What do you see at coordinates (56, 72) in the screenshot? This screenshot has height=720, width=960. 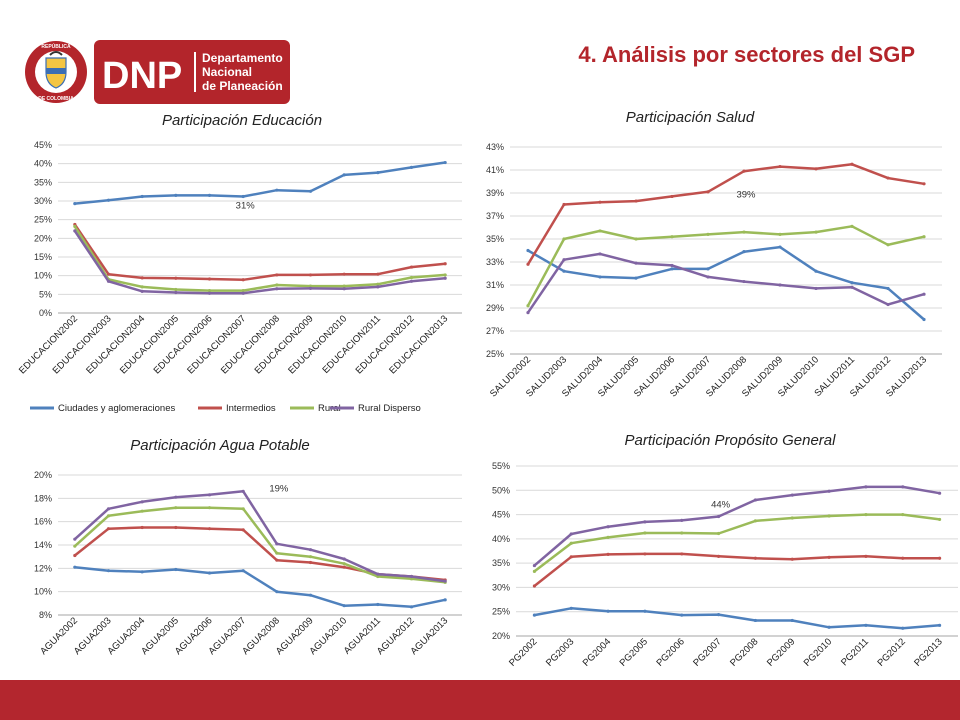 I see `colombia-seal: REPÚBLICA DE COLOMBIA` at bounding box center [56, 72].